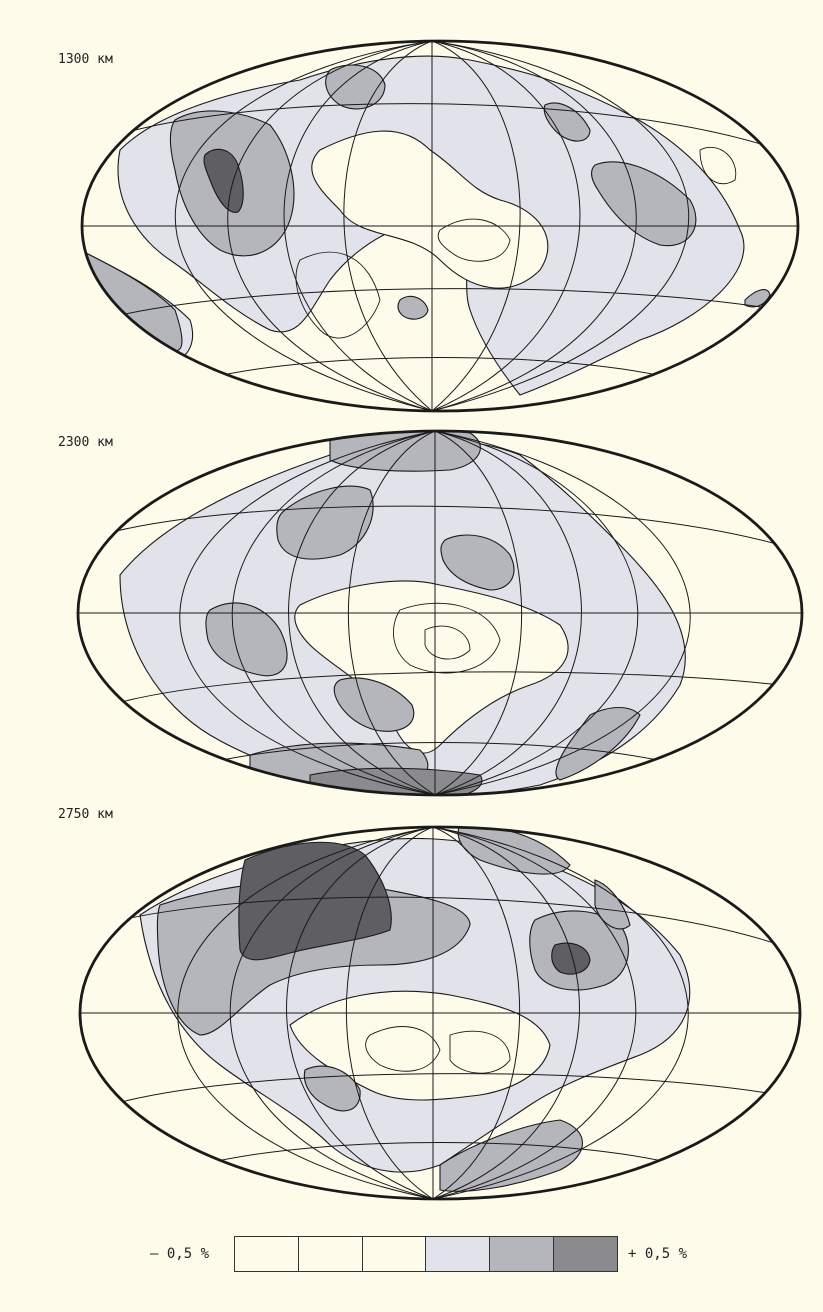 This screenshot has width=823, height=1312. Describe the element at coordinates (85, 814) in the screenshot. I see `depth-label: 2750 км` at that location.